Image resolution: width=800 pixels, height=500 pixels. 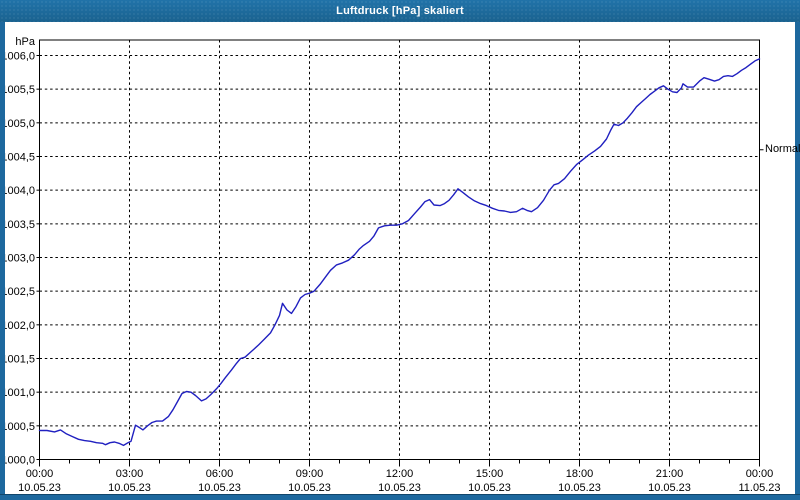 What do you see at coordinates (782, 149) in the screenshot?
I see `normal-marker-label: Normal` at bounding box center [782, 149].